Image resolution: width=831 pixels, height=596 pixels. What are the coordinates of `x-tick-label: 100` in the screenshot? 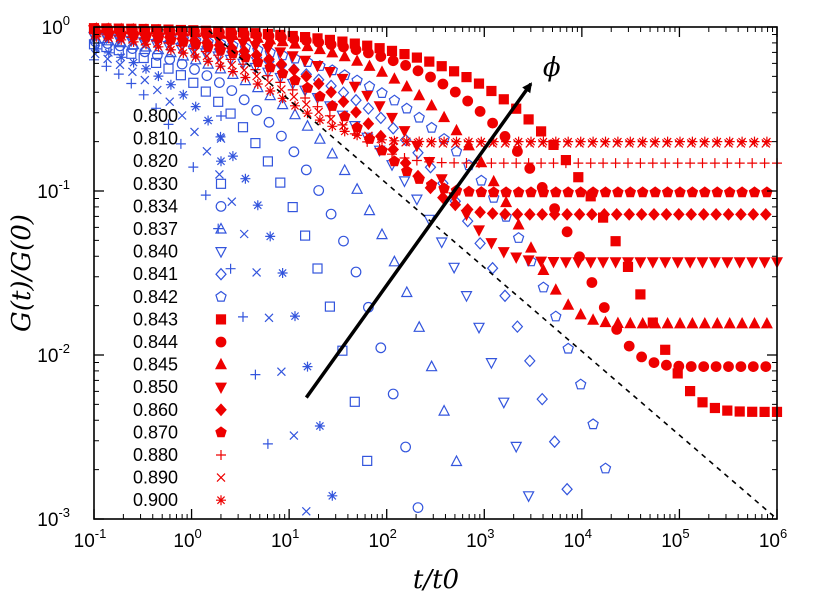 It's located at (187, 539).